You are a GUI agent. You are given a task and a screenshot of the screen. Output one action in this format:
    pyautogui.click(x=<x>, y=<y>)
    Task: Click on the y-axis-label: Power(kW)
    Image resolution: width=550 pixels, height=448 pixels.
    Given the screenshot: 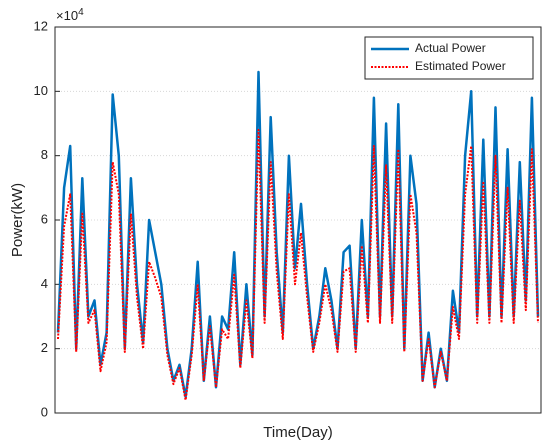 What is the action you would take?
    pyautogui.click(x=17, y=220)
    